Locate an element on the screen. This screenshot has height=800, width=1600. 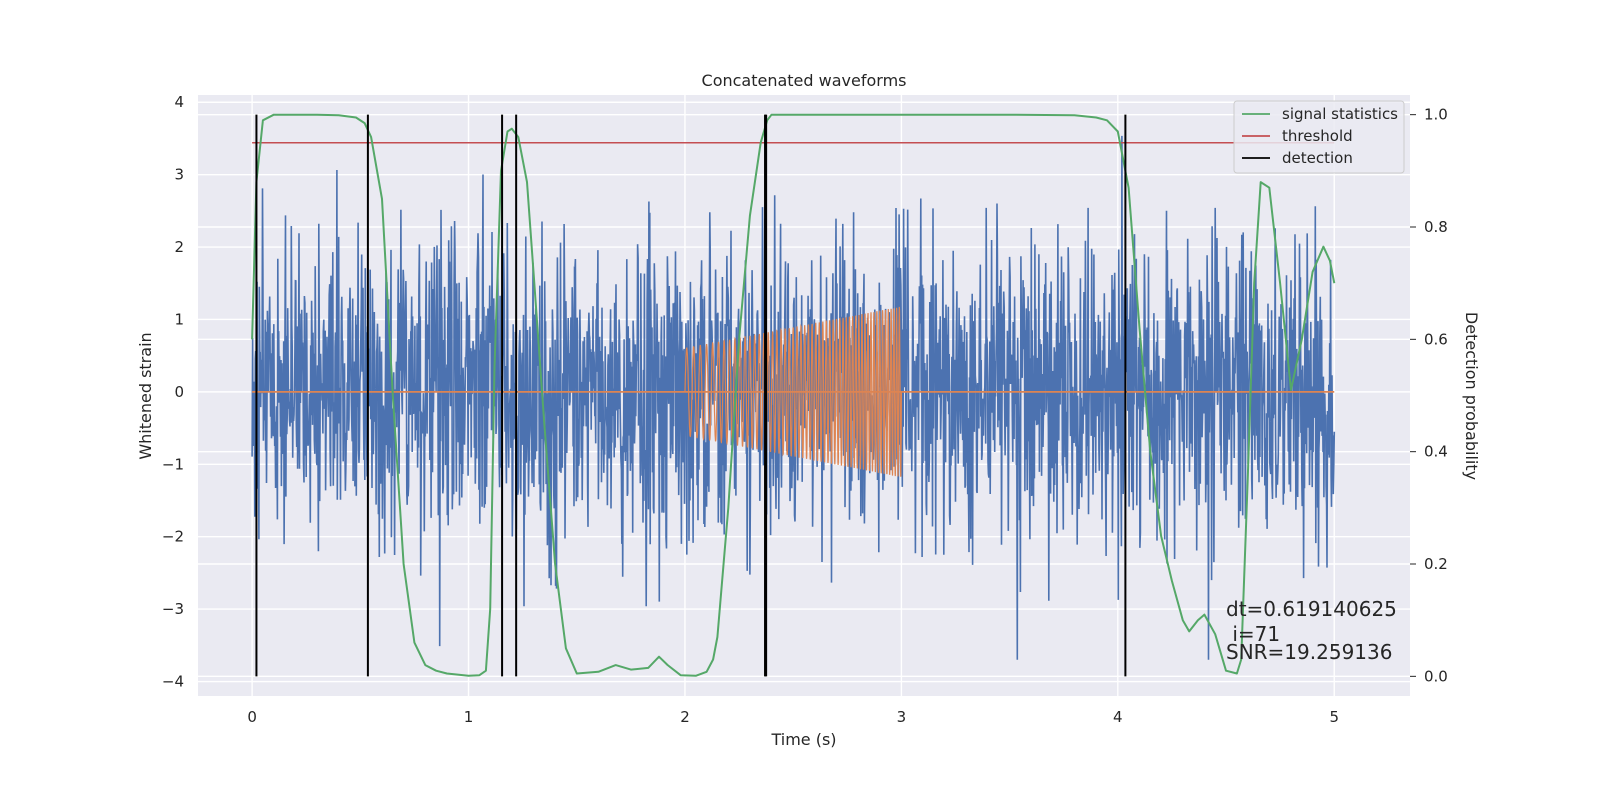
legend: signal statistics threshold detection is located at coordinates (1319, 137).